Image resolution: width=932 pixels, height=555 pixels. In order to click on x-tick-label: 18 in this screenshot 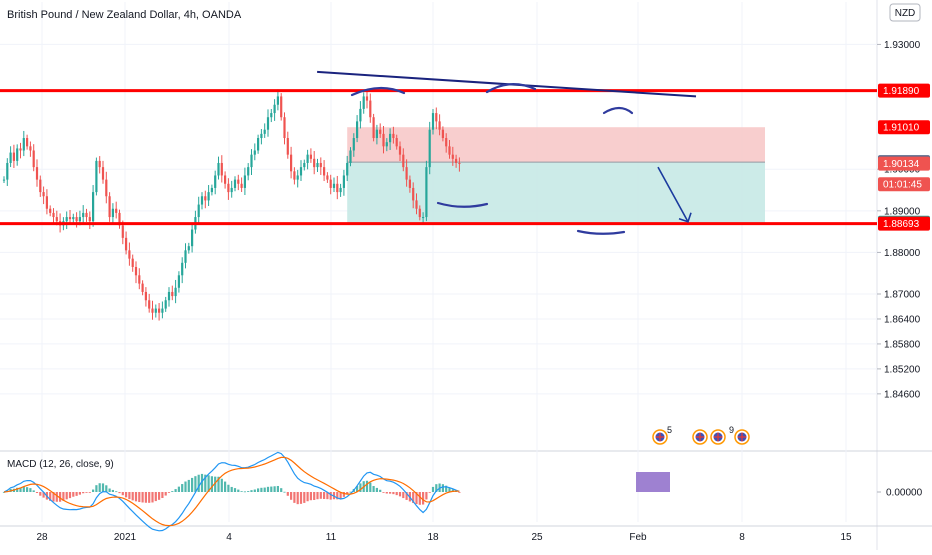, I will do `click(433, 537)`.